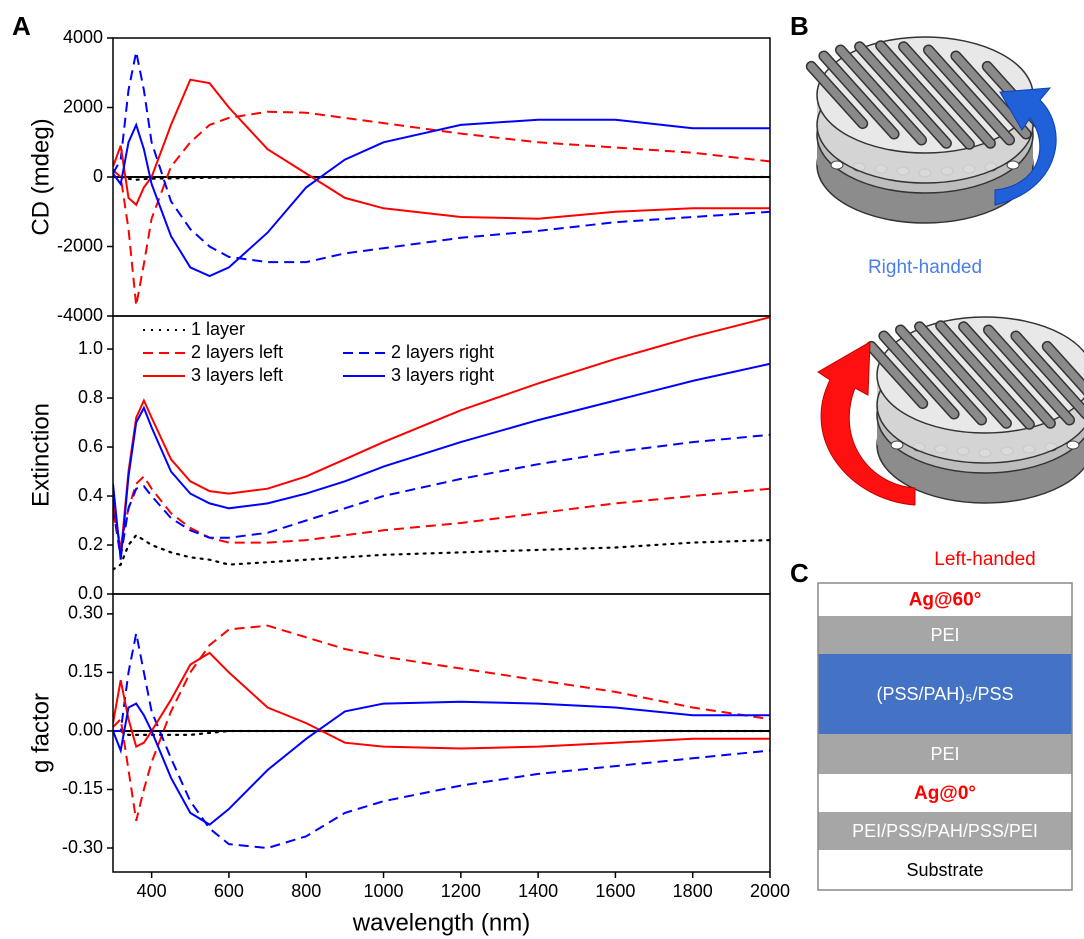  What do you see at coordinates (40, 455) in the screenshot?
I see `y-axis-label: Extinction` at bounding box center [40, 455].